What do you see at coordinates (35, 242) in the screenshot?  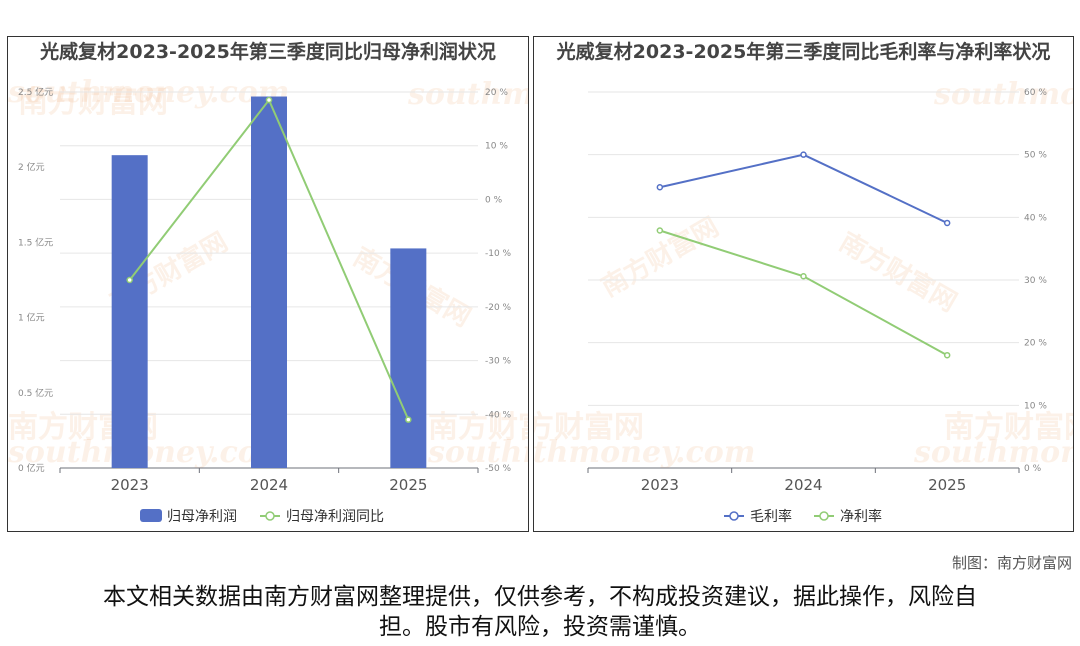 I see `y-left-tick-label: 1.5 亿元` at bounding box center [35, 242].